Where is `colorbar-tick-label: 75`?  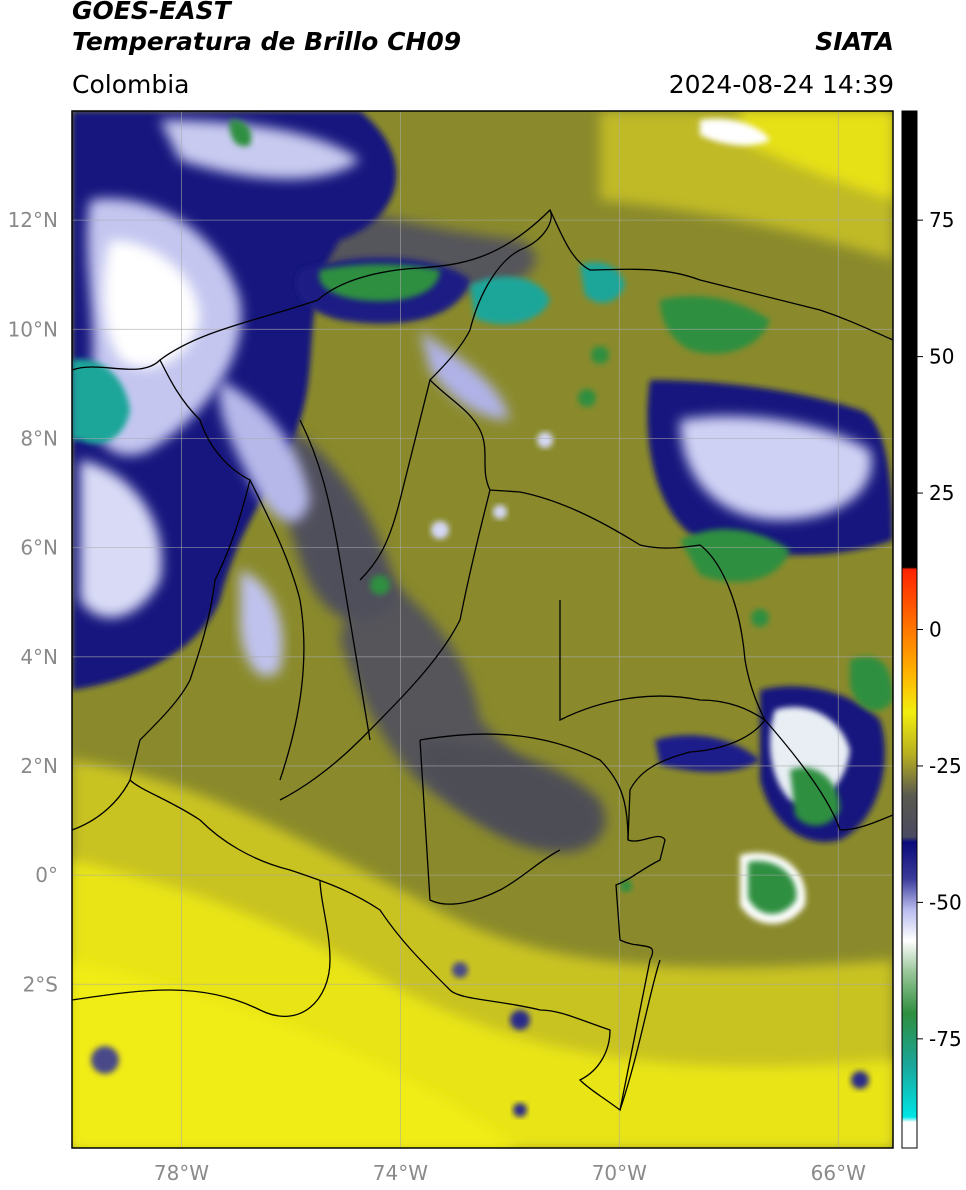
colorbar-tick-label: 75 is located at coordinates (941, 220).